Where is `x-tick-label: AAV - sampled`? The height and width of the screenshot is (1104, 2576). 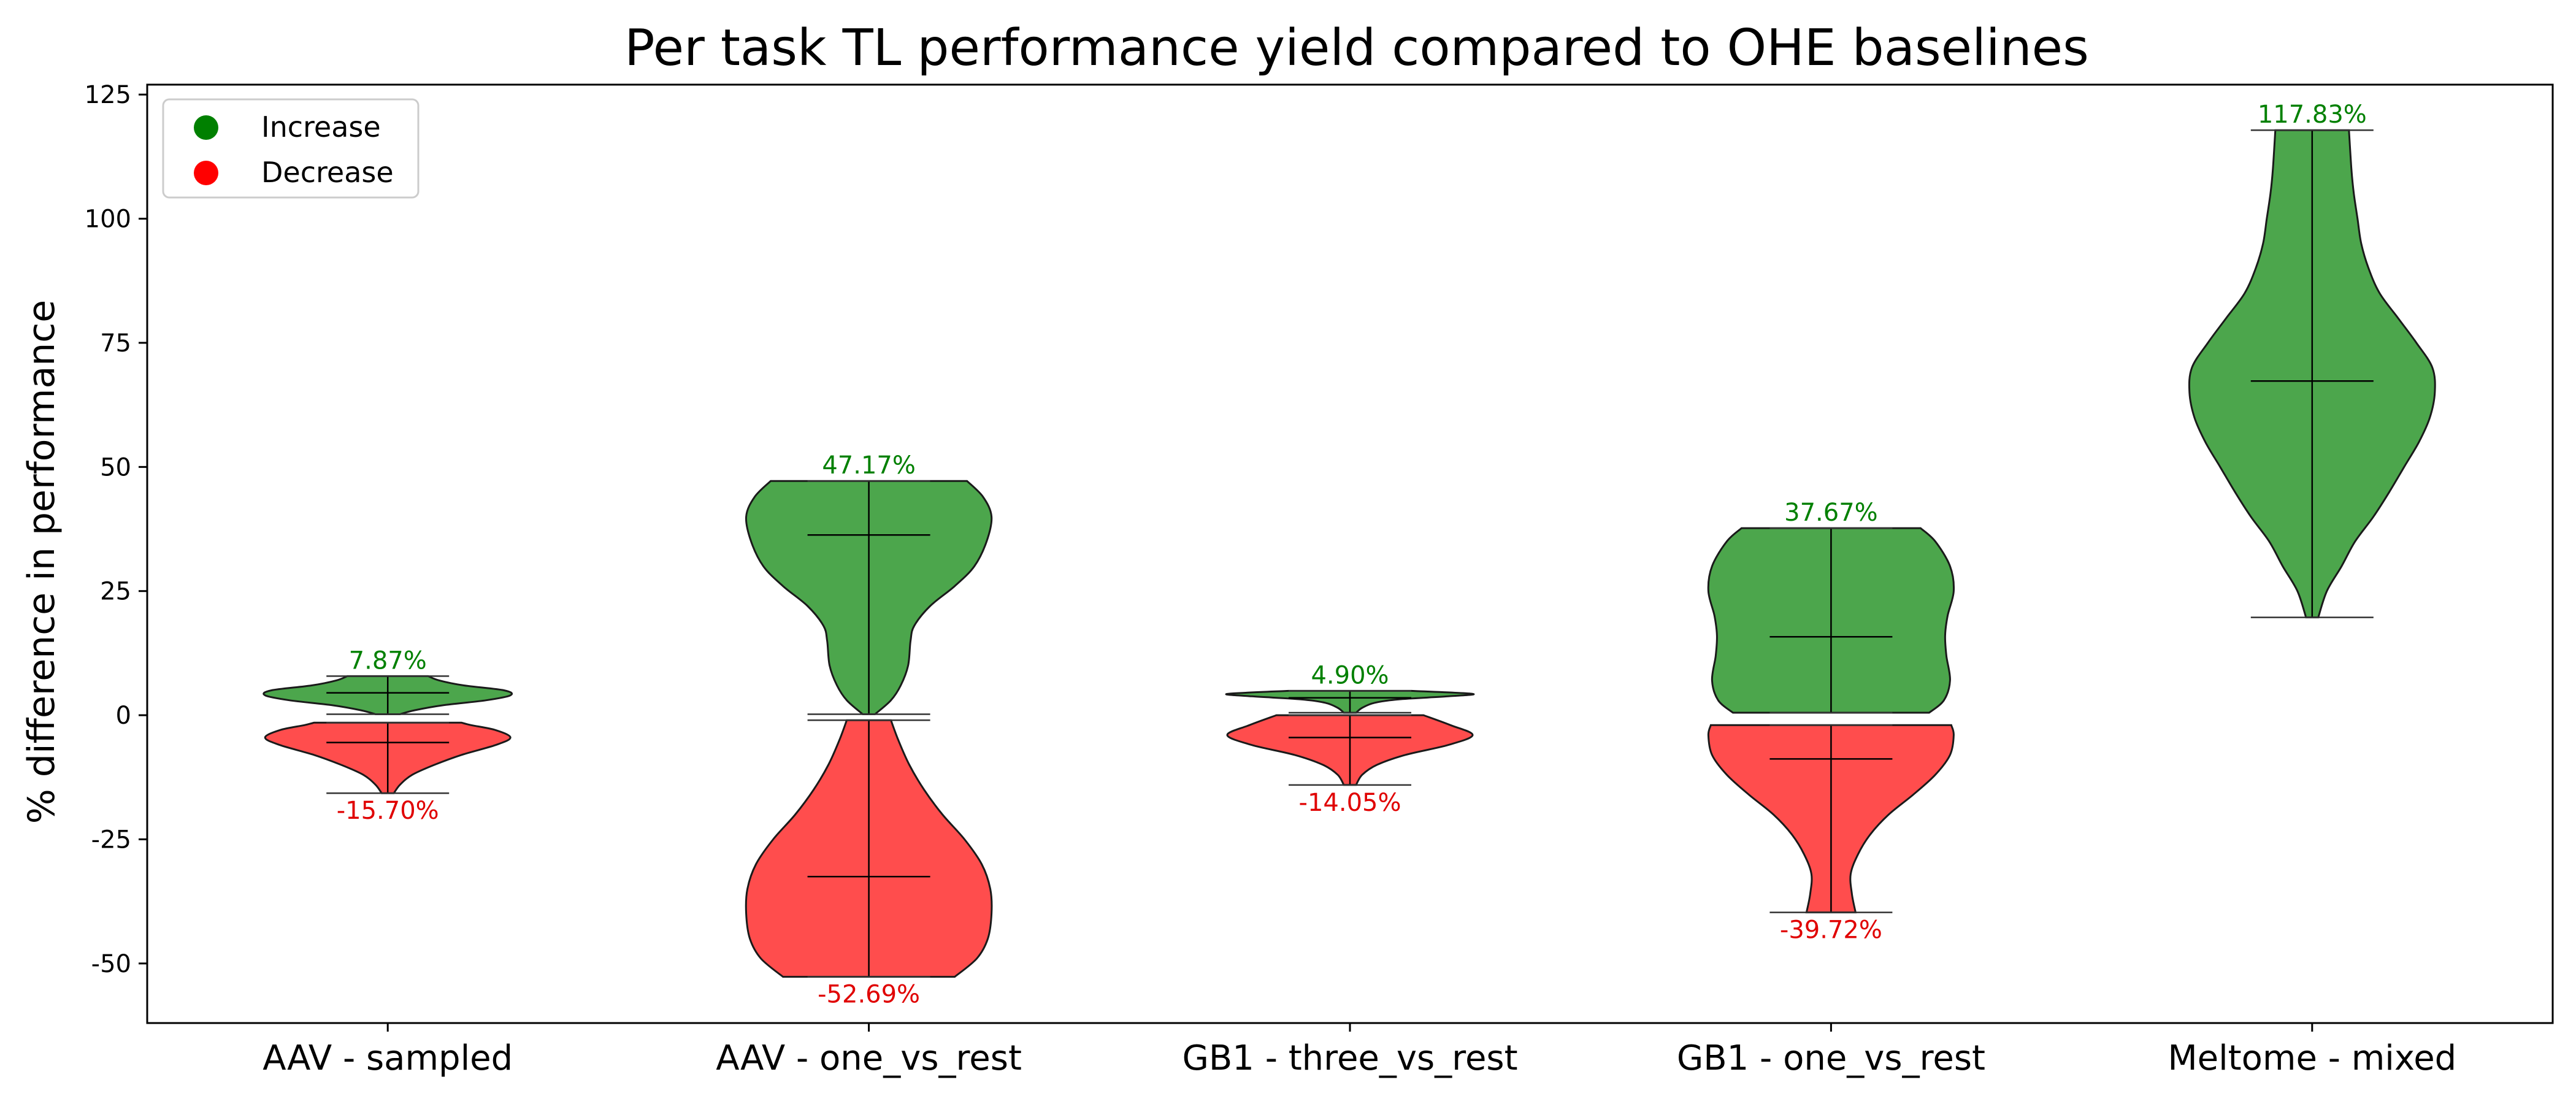
x-tick-label: AAV - sampled is located at coordinates (388, 1058).